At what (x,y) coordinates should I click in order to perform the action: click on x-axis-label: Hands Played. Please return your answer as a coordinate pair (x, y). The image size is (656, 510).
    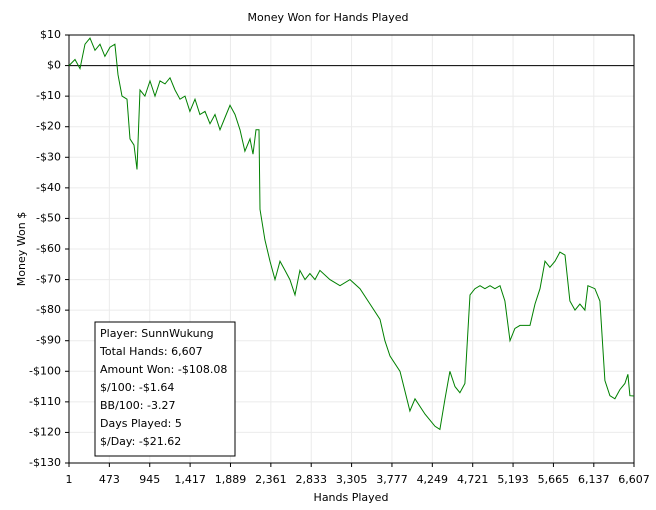
    Looking at the image, I should click on (351, 497).